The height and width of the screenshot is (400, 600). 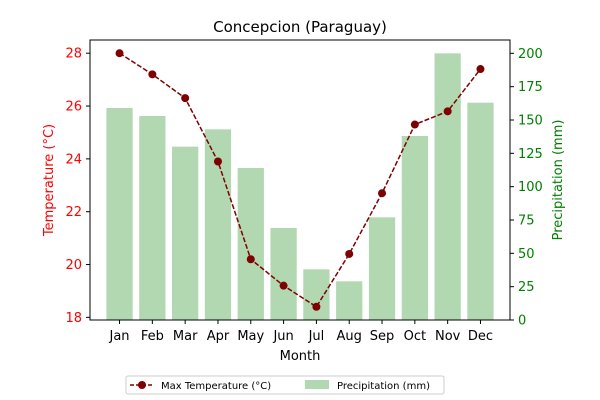 What do you see at coordinates (73, 159) in the screenshot?
I see `y-left-tick-label: 24` at bounding box center [73, 159].